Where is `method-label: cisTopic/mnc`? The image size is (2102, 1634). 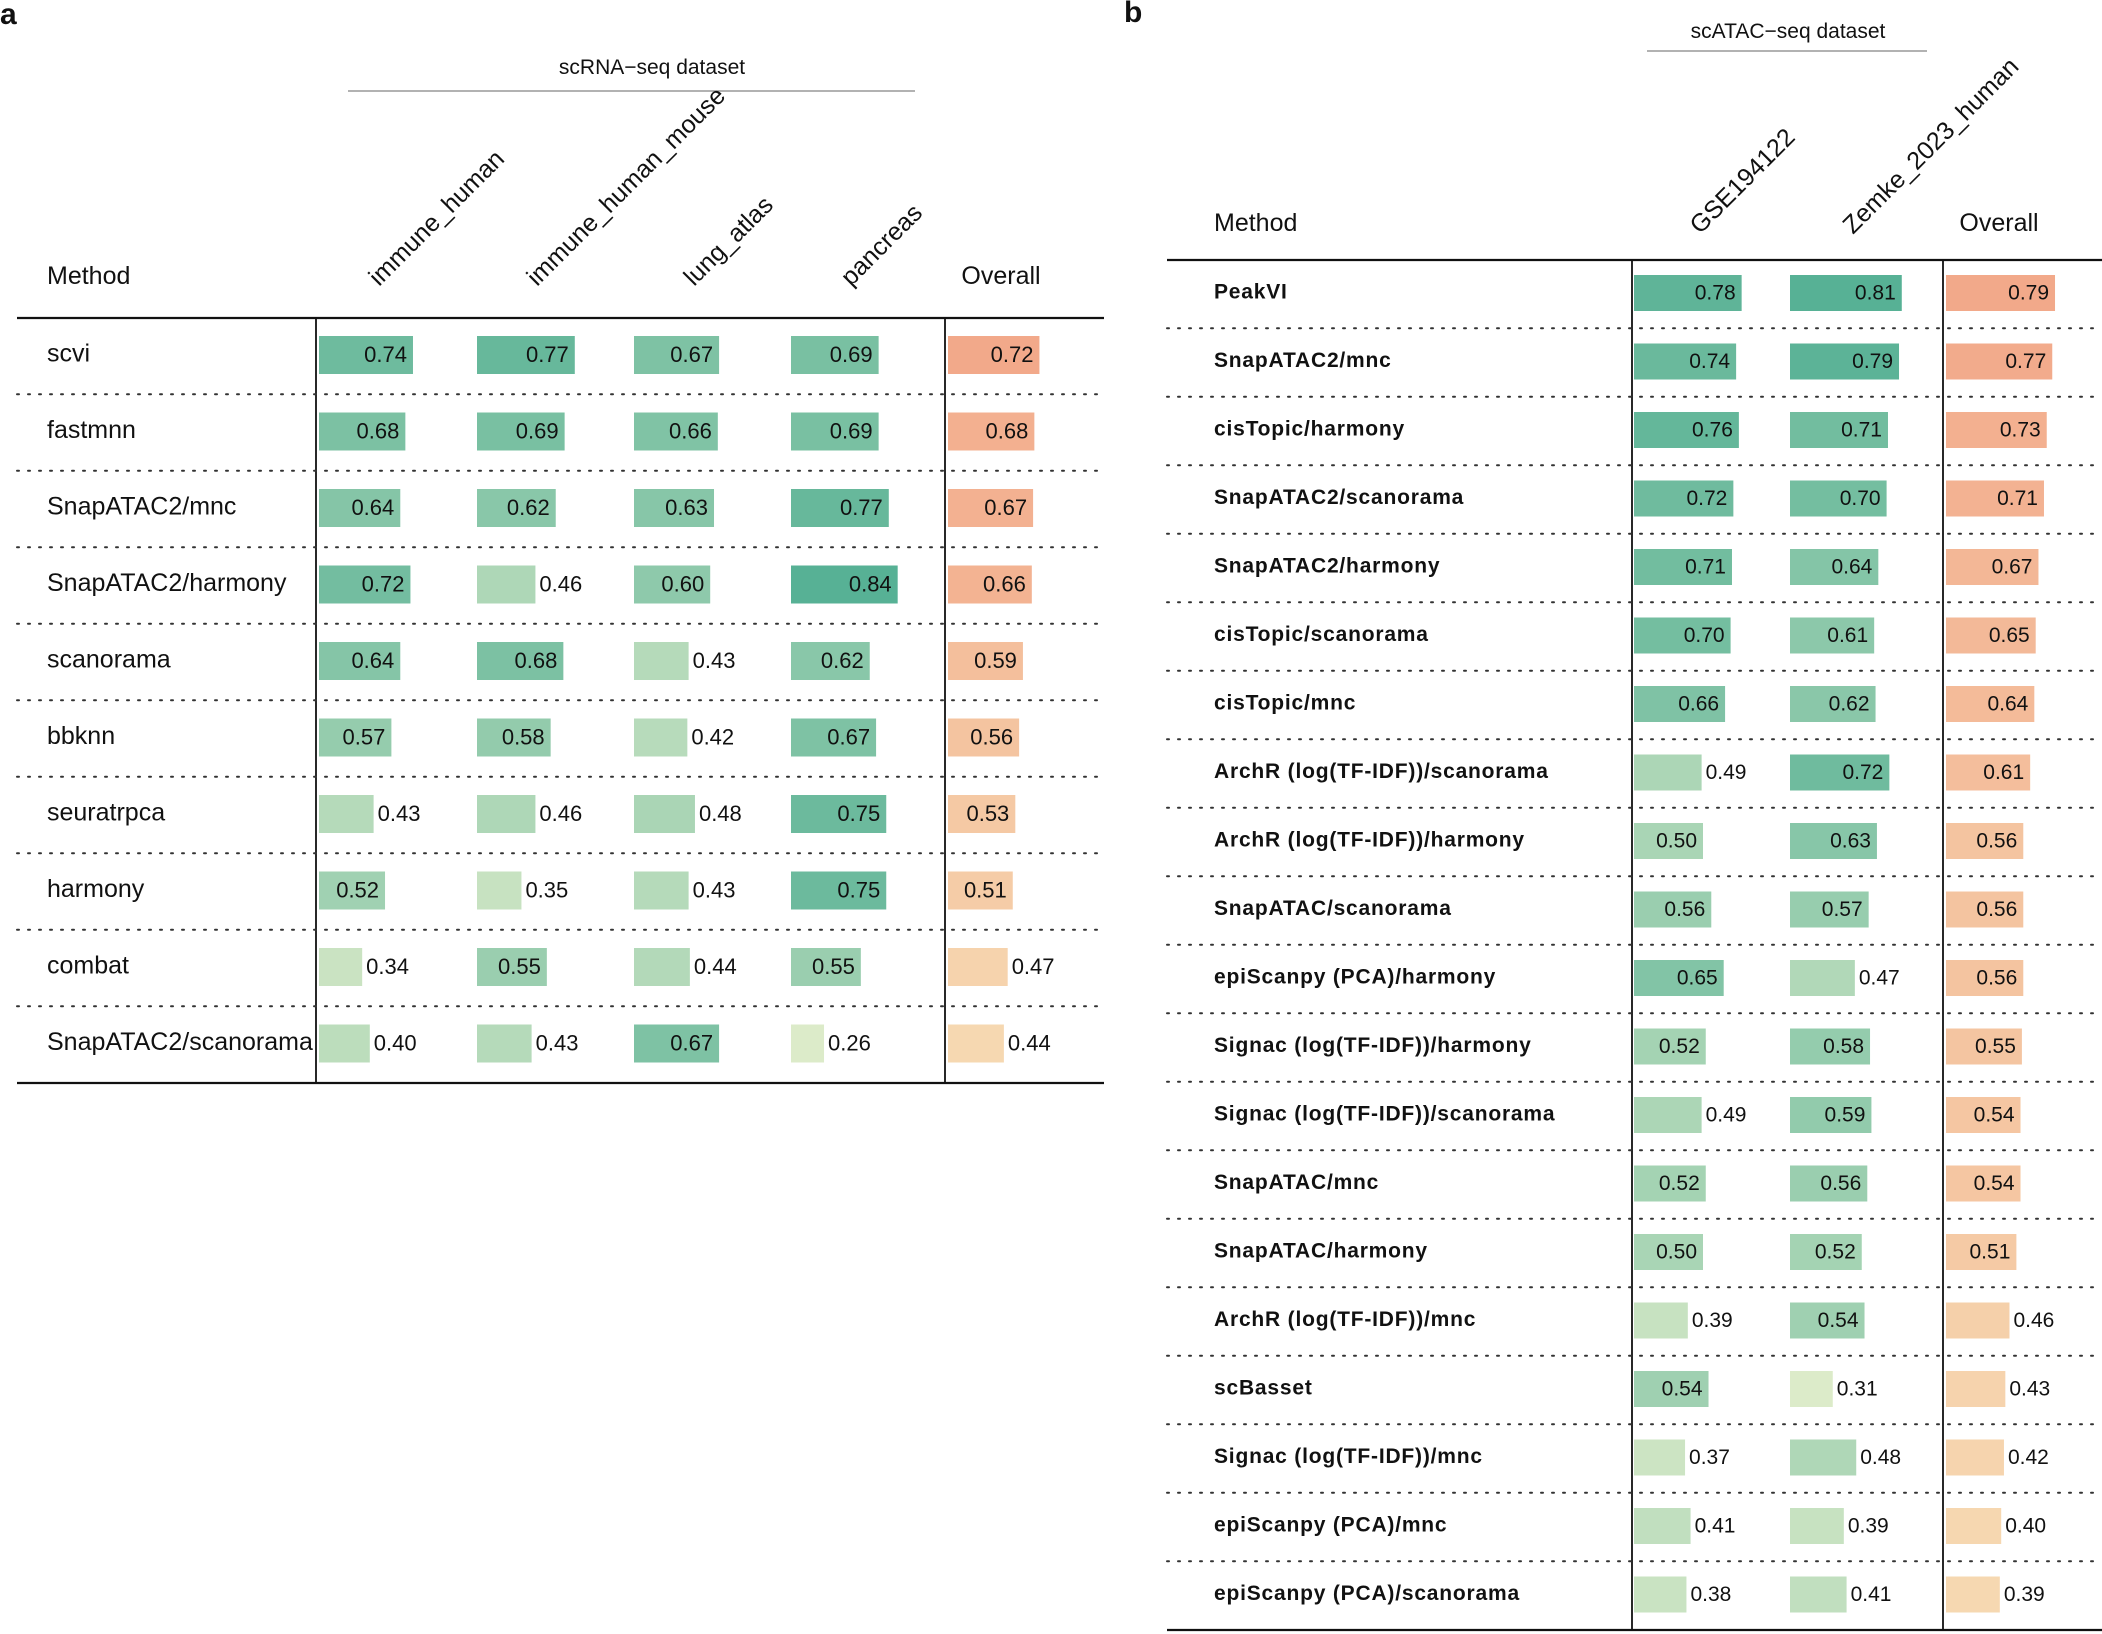 method-label: cisTopic/mnc is located at coordinates (1285, 703).